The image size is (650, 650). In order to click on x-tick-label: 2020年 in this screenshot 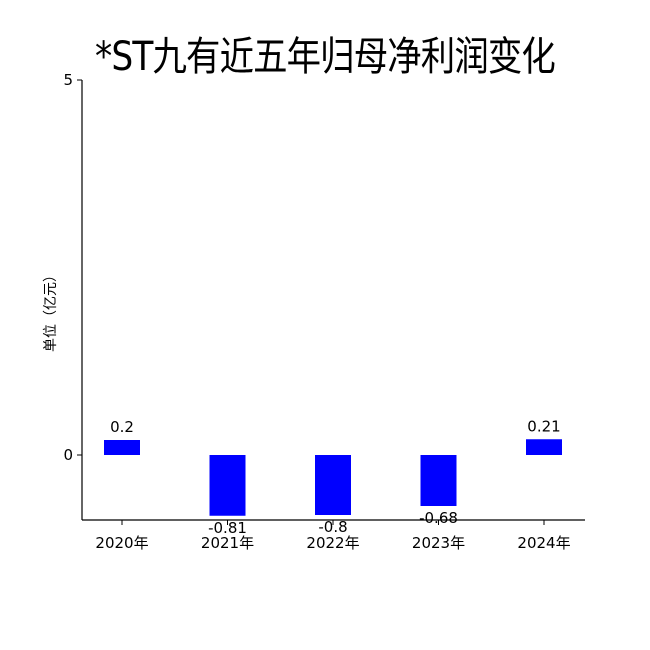, I will do `click(121, 543)`.